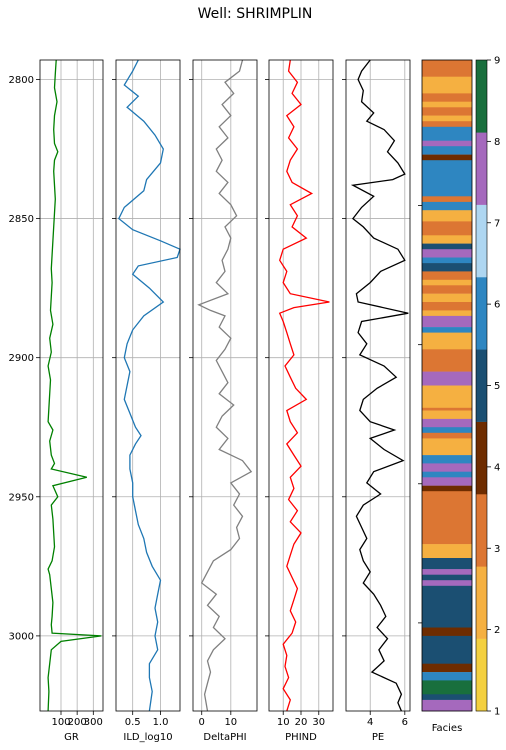 The height and width of the screenshot is (750, 506). What do you see at coordinates (147, 737) in the screenshot?
I see `x-axis-label: ILD_log10` at bounding box center [147, 737].